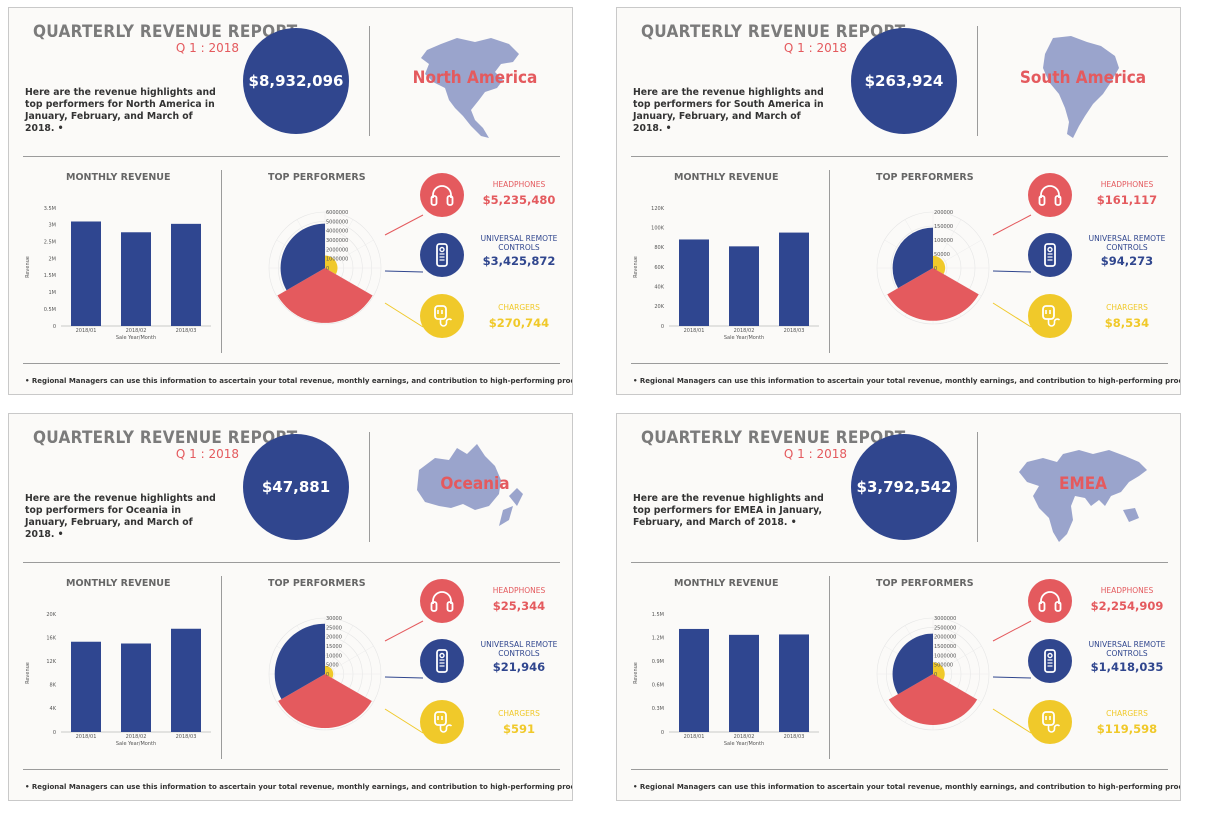 Image resolution: width=1210 pixels, height=813 pixels. Describe the element at coordinates (933, 294) in the screenshot. I see `polar-sector-headphones` at that location.